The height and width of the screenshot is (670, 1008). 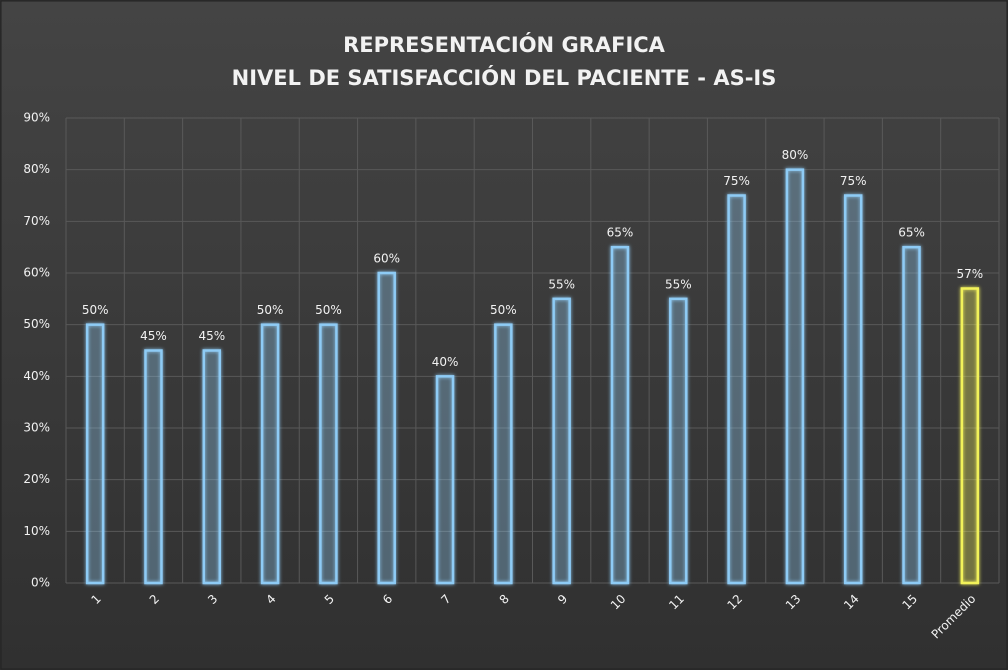 I want to click on y-tick-label: 90%, so click(x=36, y=118).